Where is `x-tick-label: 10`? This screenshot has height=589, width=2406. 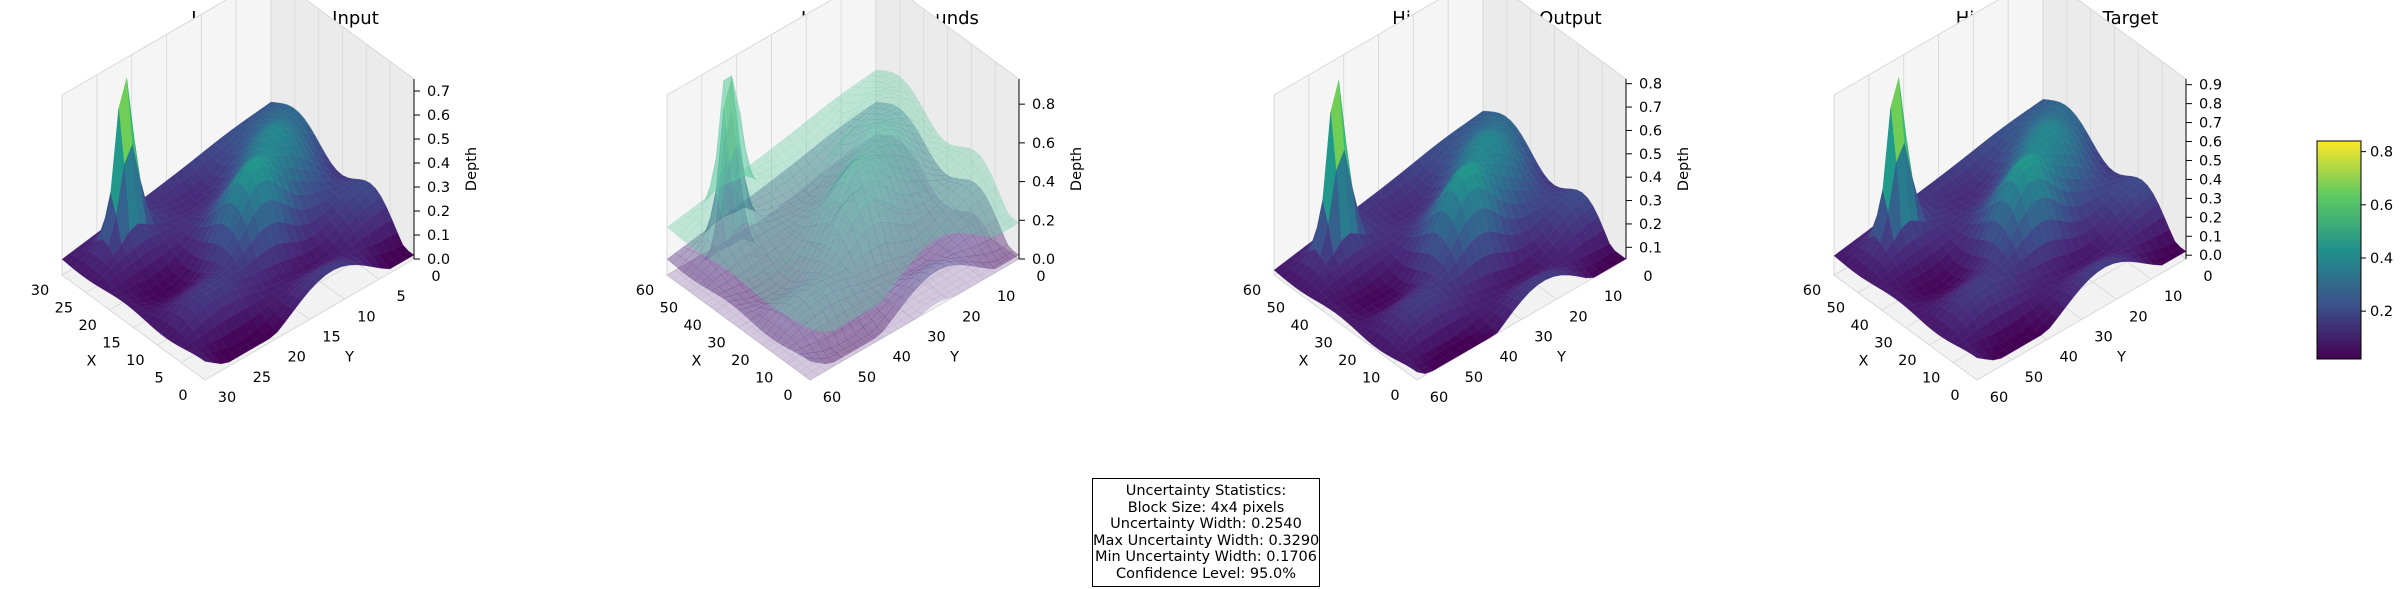 x-tick-label: 10 is located at coordinates (1371, 379).